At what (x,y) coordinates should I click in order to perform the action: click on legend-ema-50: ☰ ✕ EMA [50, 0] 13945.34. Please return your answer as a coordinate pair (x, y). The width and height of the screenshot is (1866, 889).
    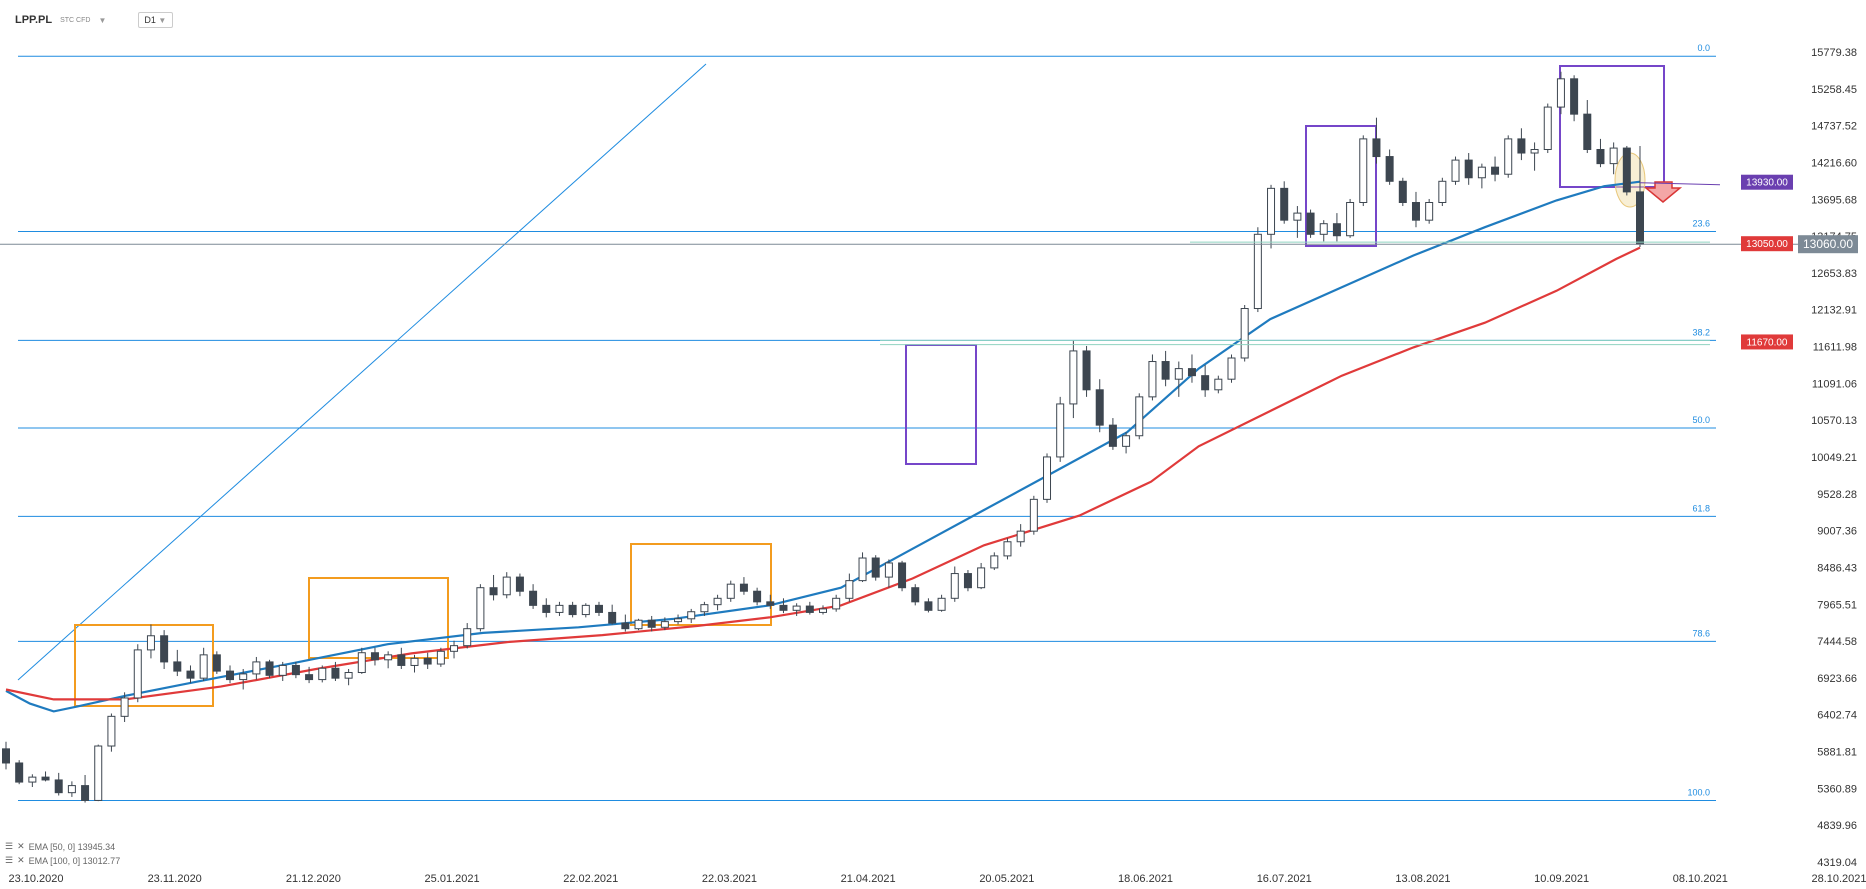
    Looking at the image, I should click on (60, 846).